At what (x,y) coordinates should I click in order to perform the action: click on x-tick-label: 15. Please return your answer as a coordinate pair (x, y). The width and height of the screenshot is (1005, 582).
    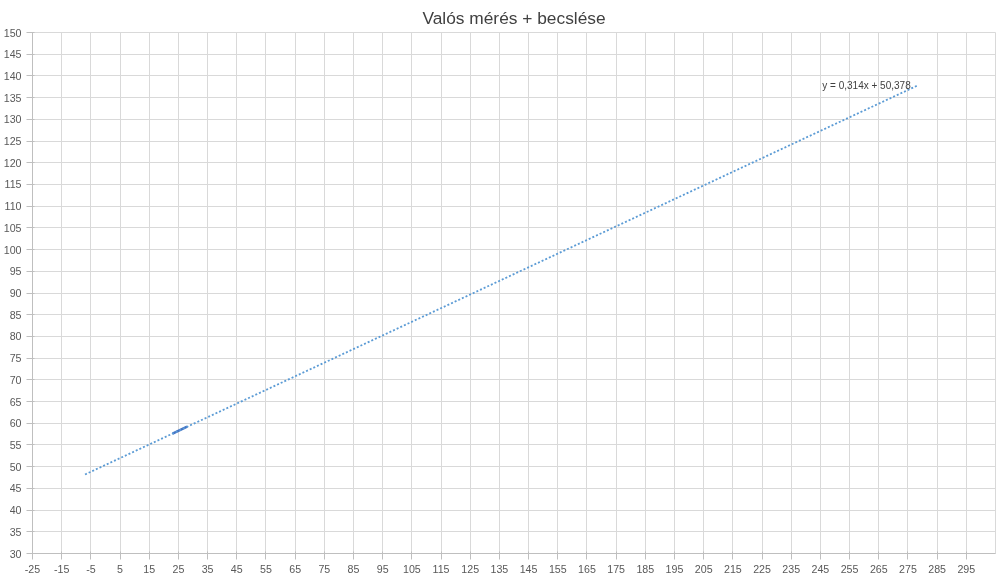
    Looking at the image, I should click on (149, 568).